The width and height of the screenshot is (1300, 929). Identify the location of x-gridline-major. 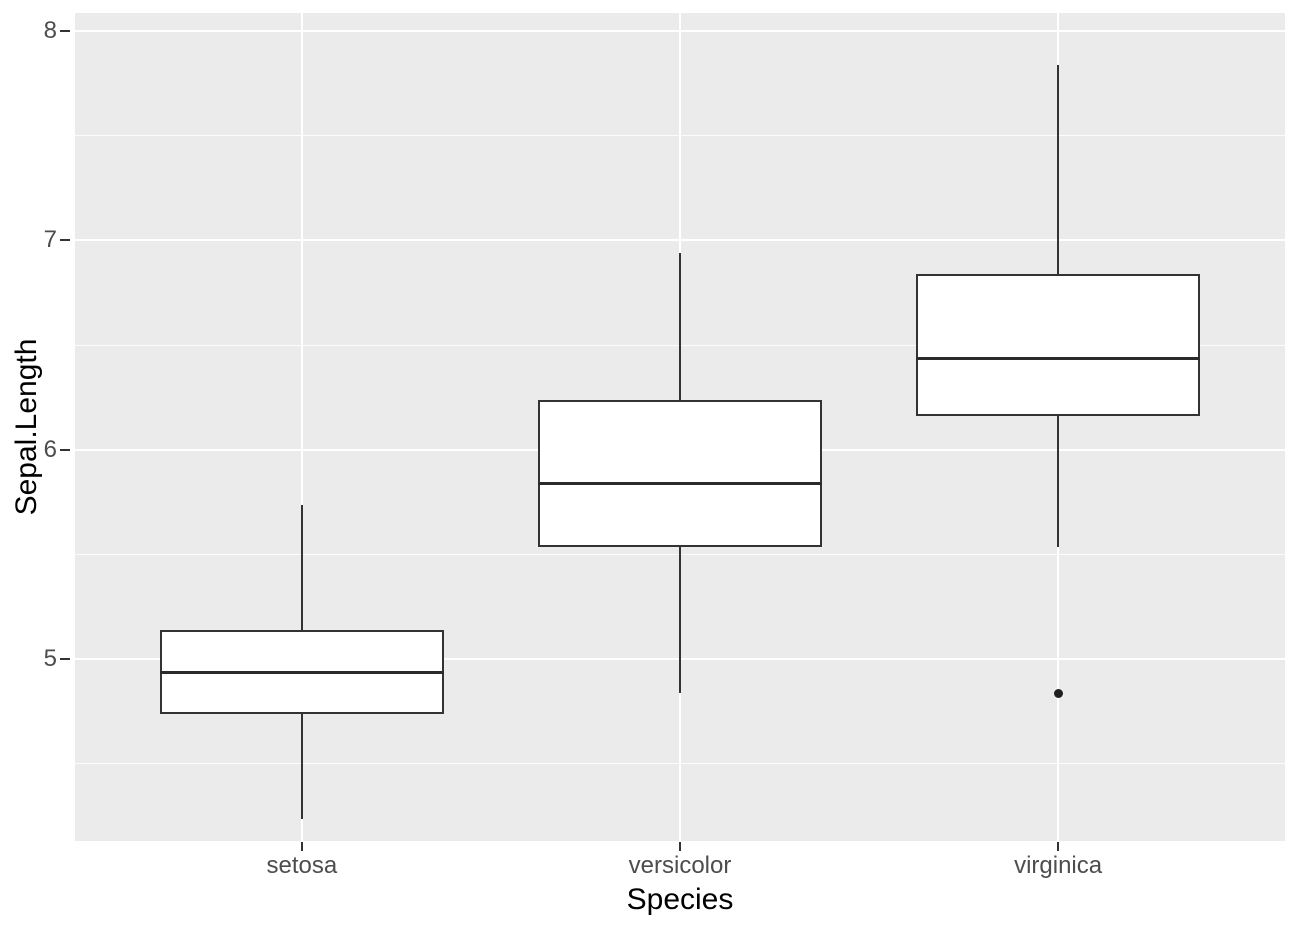
(301, 427).